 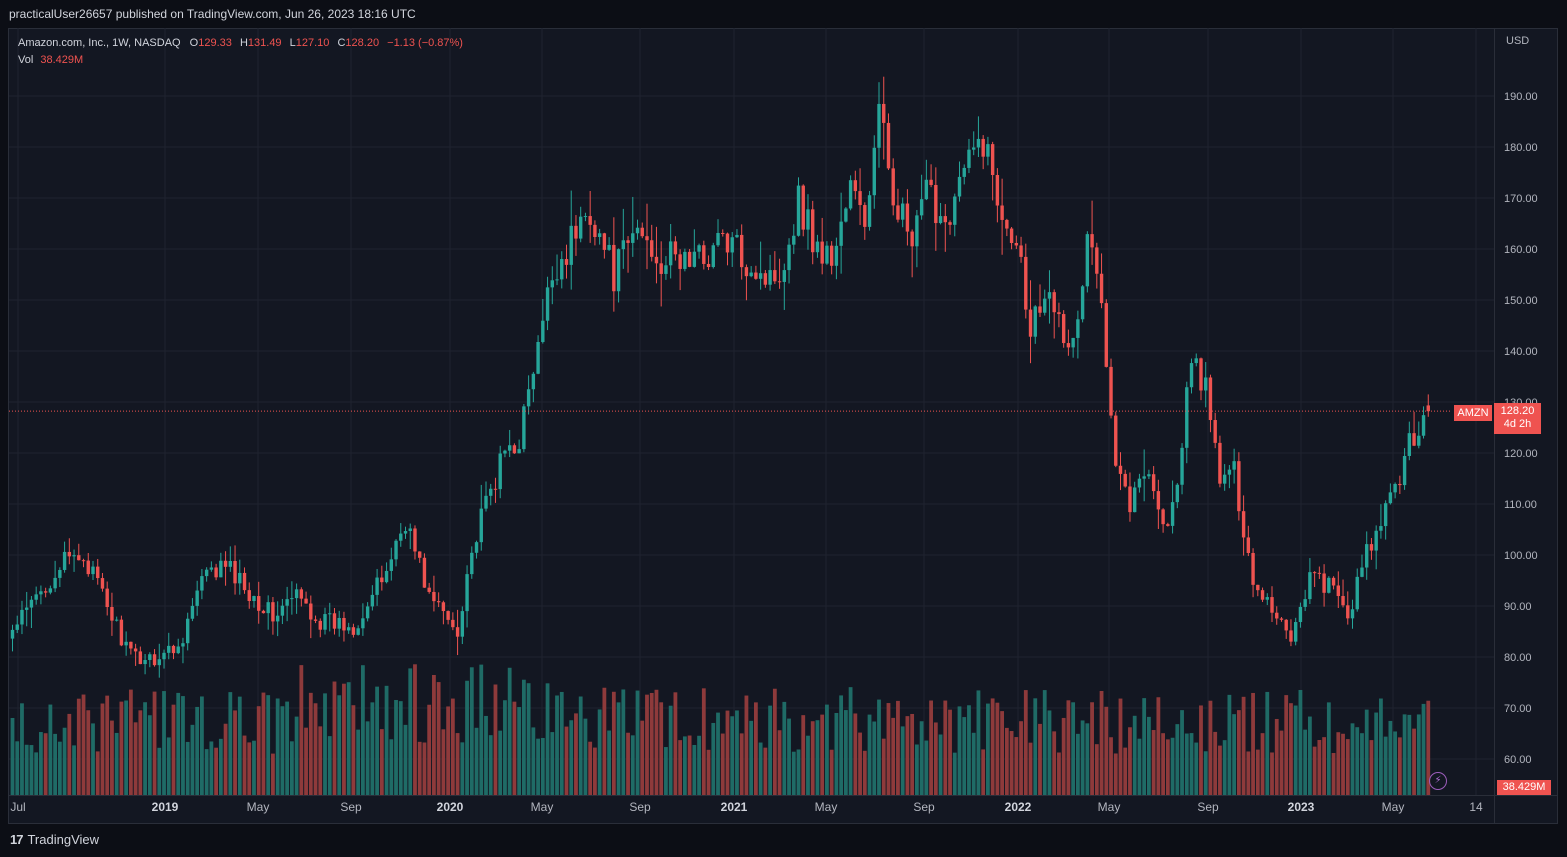 What do you see at coordinates (54, 839) in the screenshot?
I see `tradingview-brand: 17 TradingView` at bounding box center [54, 839].